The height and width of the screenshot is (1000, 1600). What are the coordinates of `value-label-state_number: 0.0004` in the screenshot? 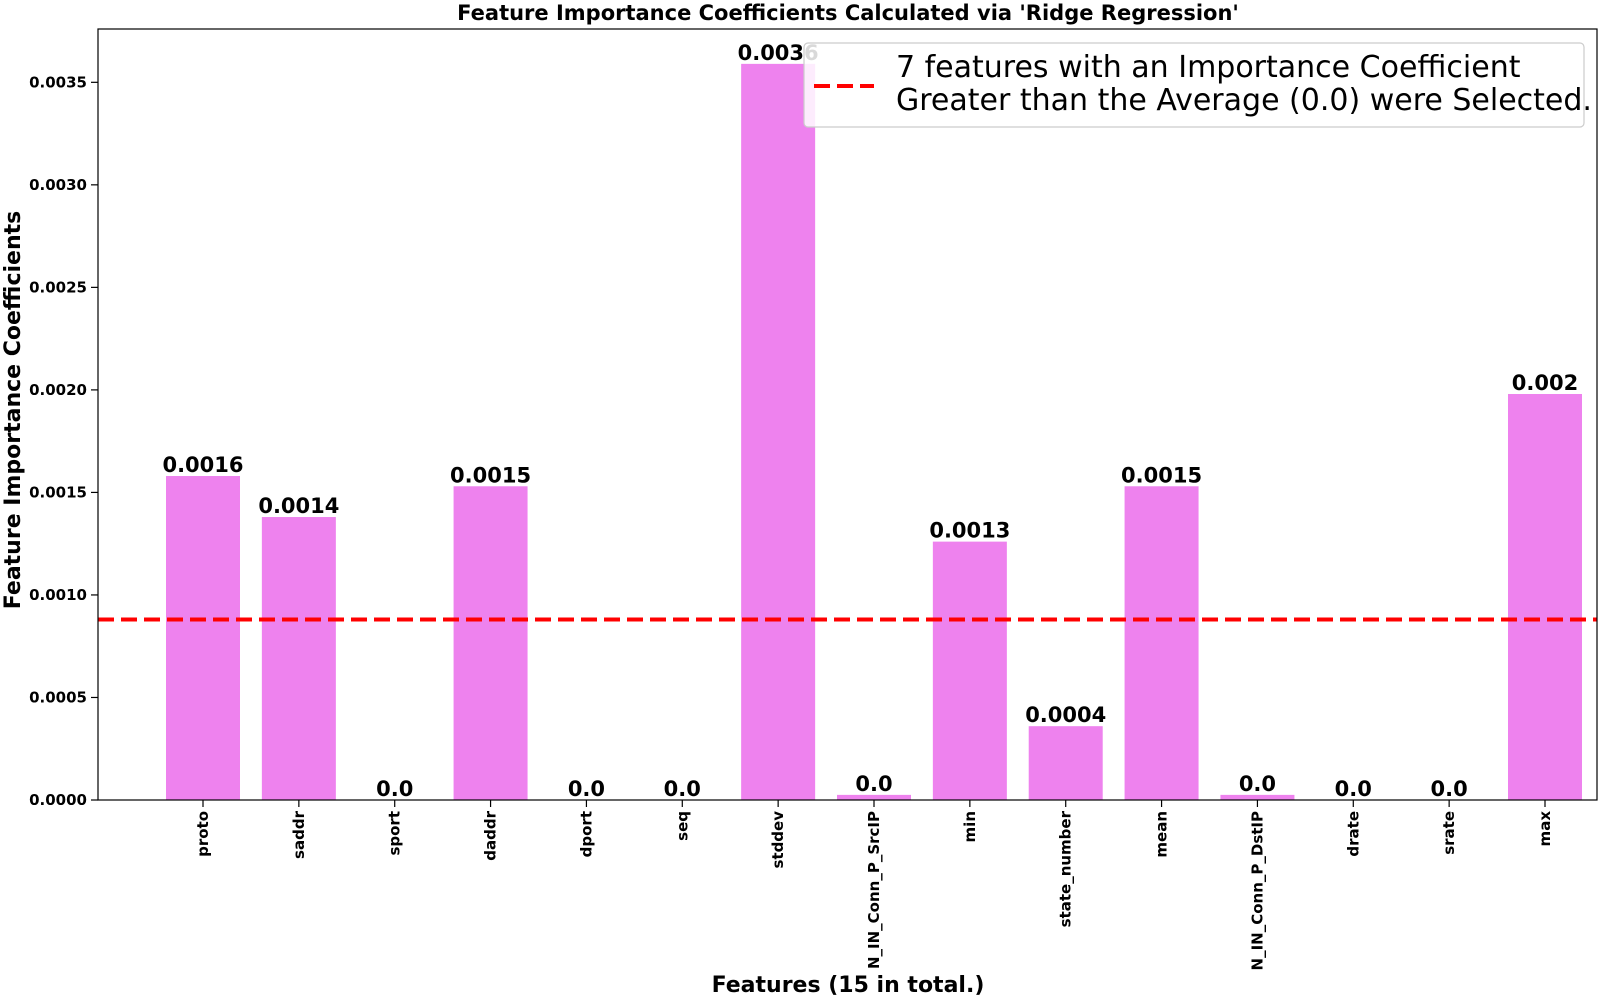 It's located at (1065, 715).